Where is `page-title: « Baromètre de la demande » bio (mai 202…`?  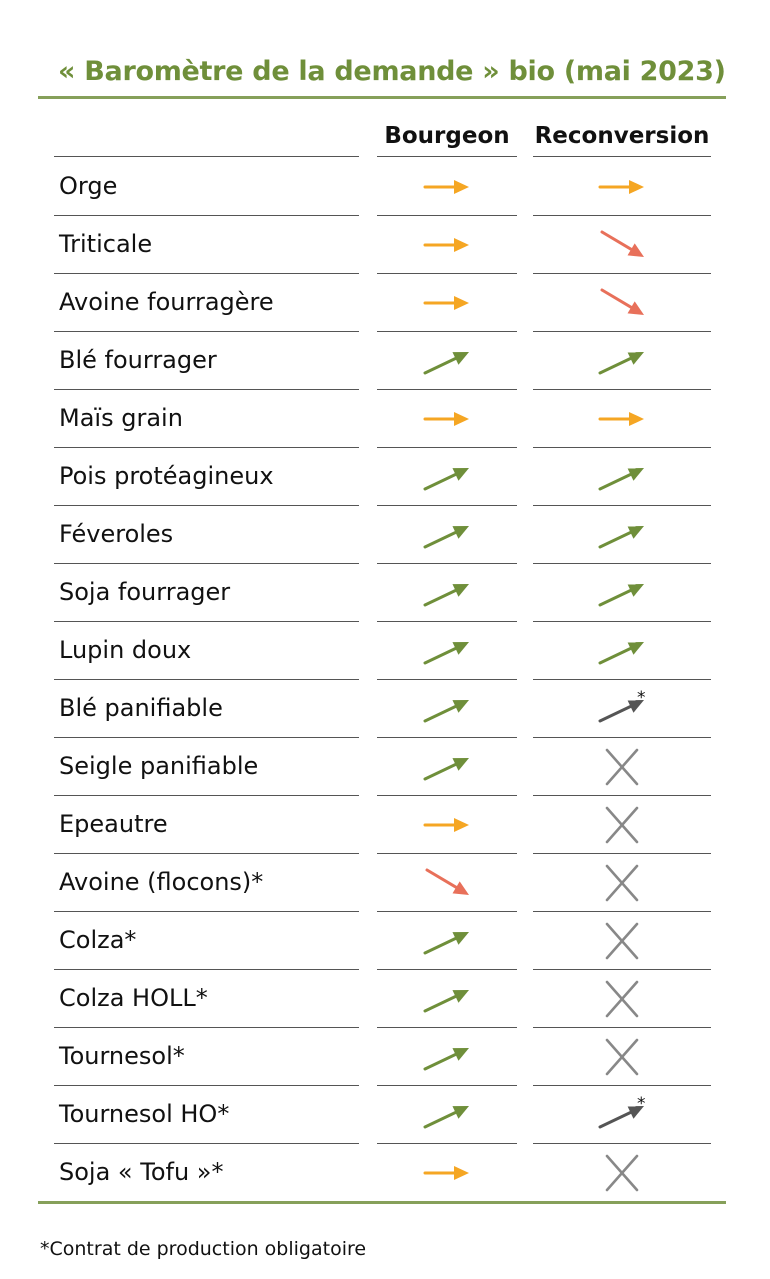
page-title: « Baromètre de la demande » bio (mai 202… is located at coordinates (392, 71).